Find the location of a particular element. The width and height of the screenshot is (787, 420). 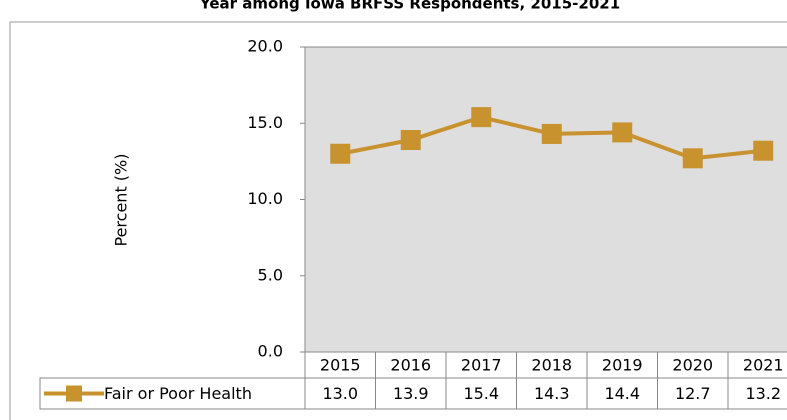

y-axis-label: Percent (%) is located at coordinates (121, 200).